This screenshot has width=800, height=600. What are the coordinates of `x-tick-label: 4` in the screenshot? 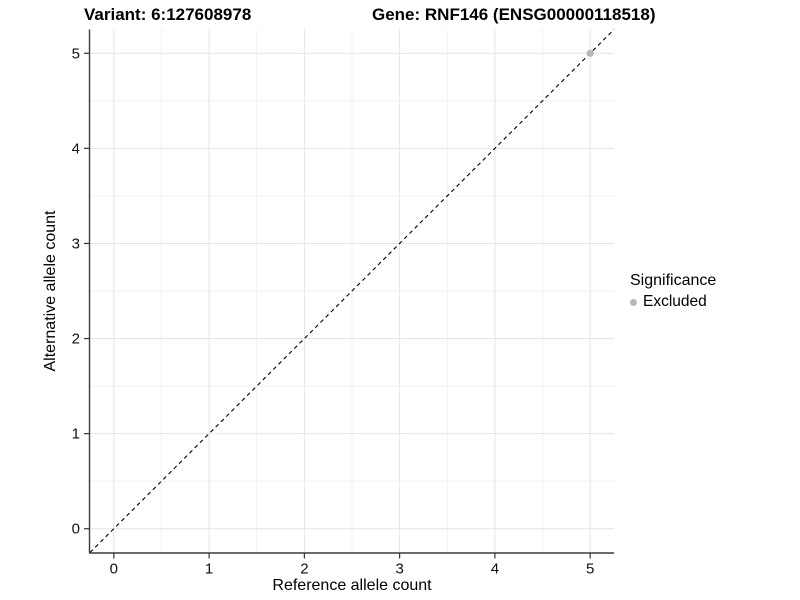 It's located at (495, 569).